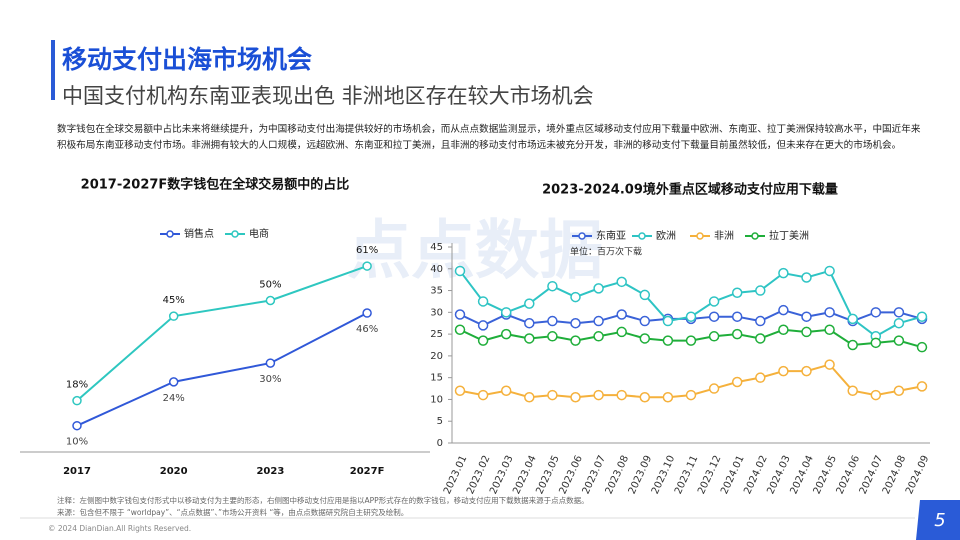 The height and width of the screenshot is (540, 960). Describe the element at coordinates (174, 300) in the screenshot. I see `data-label: 45%` at that location.